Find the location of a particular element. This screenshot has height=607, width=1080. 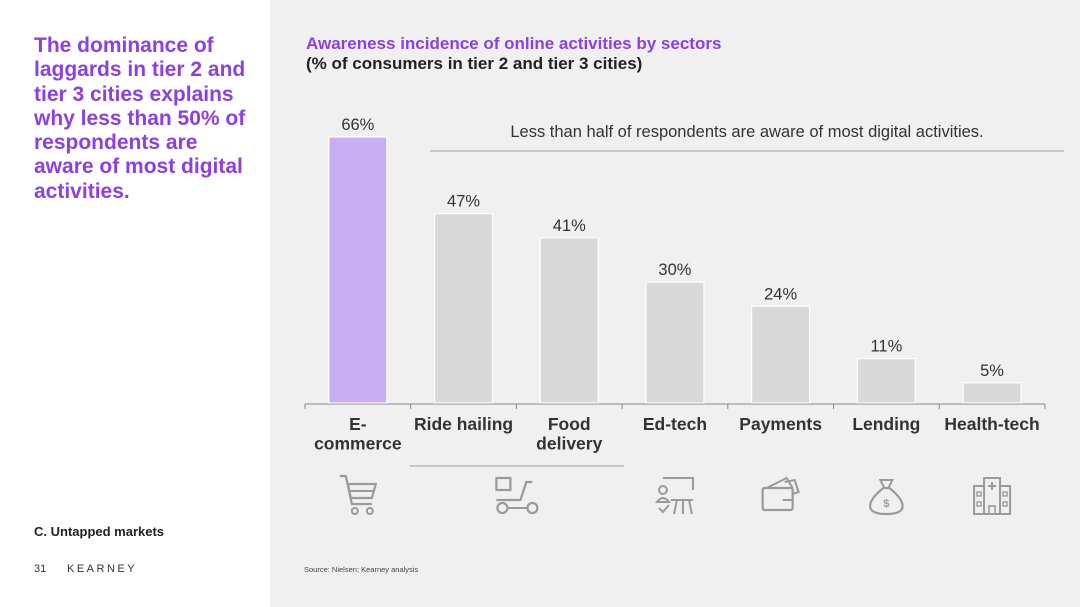

data-label: 41% is located at coordinates (569, 226).